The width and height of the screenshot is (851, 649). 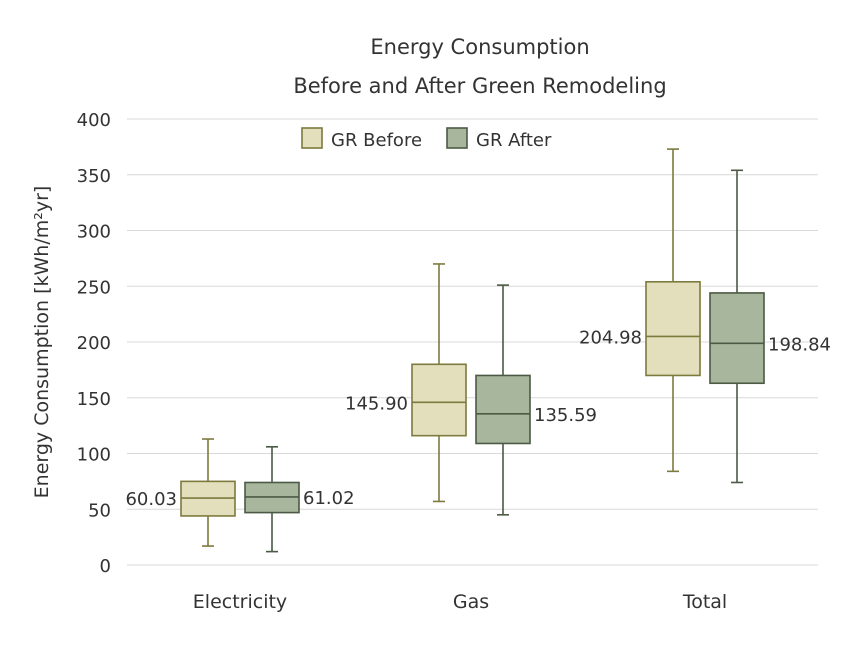 I want to click on box-after-total: 198.84, so click(x=770, y=326).